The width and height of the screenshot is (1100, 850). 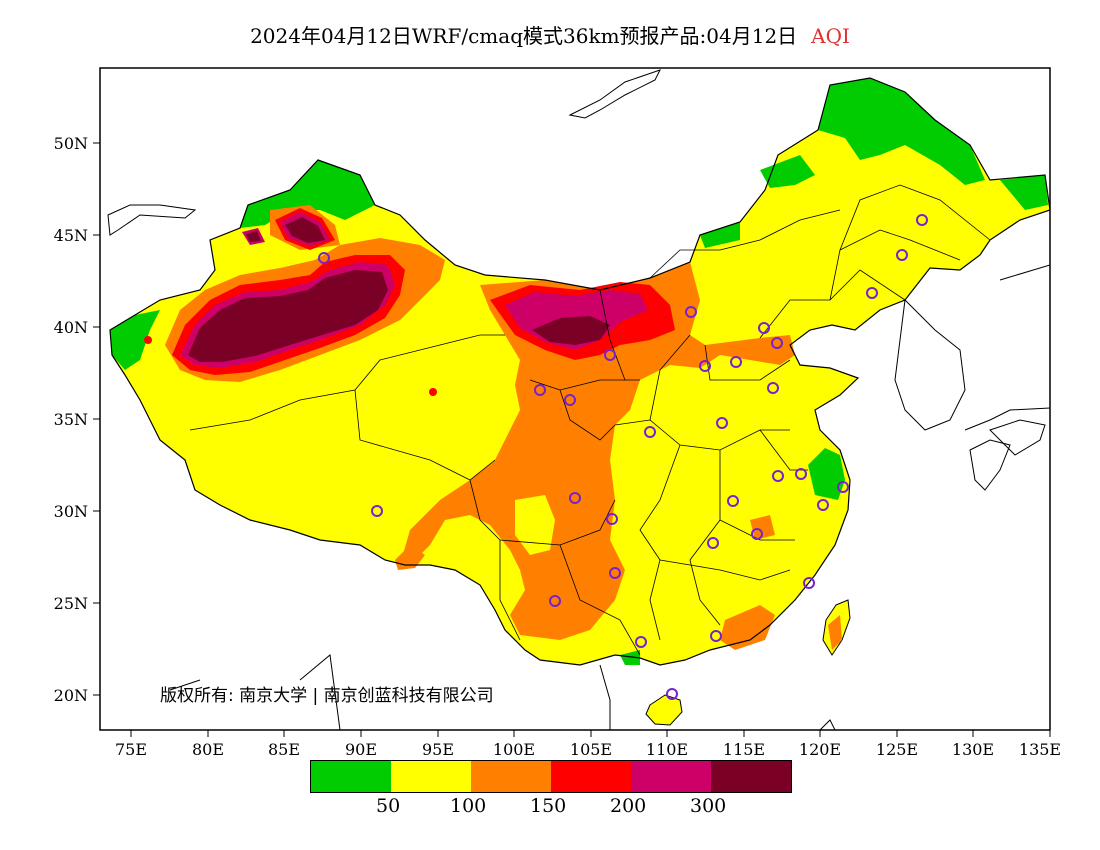 I want to click on colorbar-segment-green, so click(x=351, y=776).